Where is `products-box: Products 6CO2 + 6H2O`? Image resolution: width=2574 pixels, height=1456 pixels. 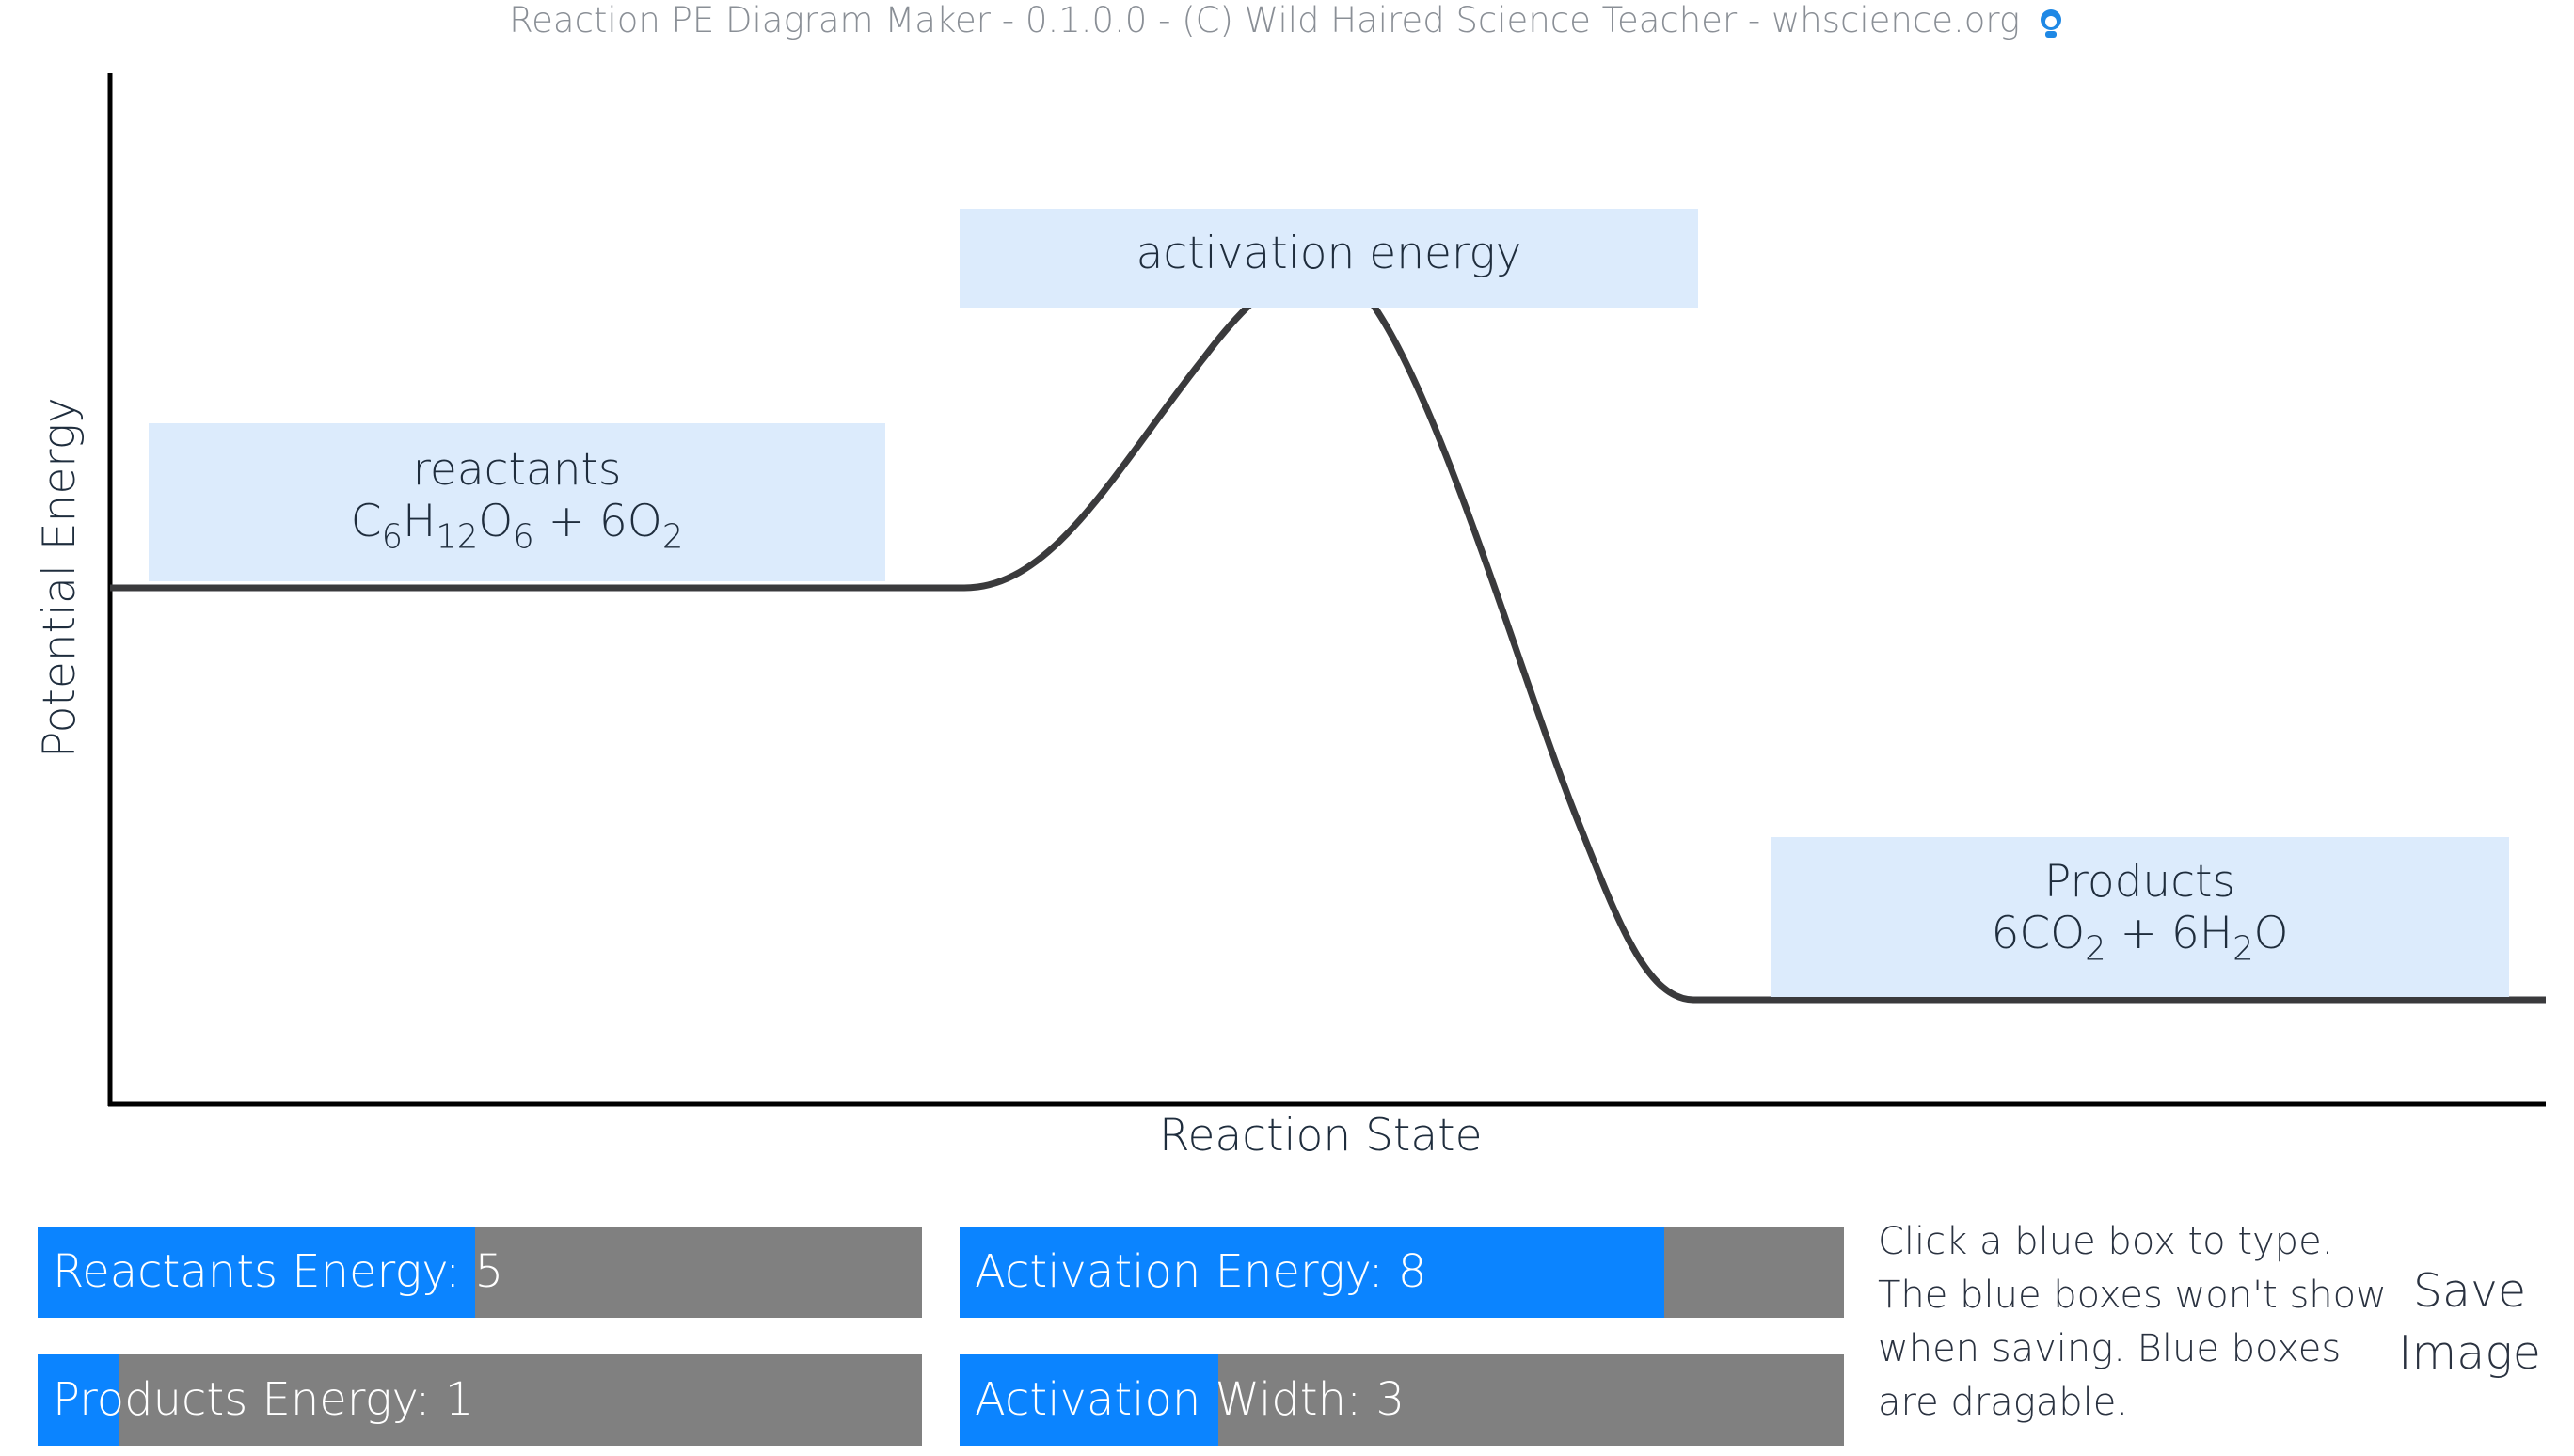 products-box: Products 6CO2 + 6H2O is located at coordinates (2140, 917).